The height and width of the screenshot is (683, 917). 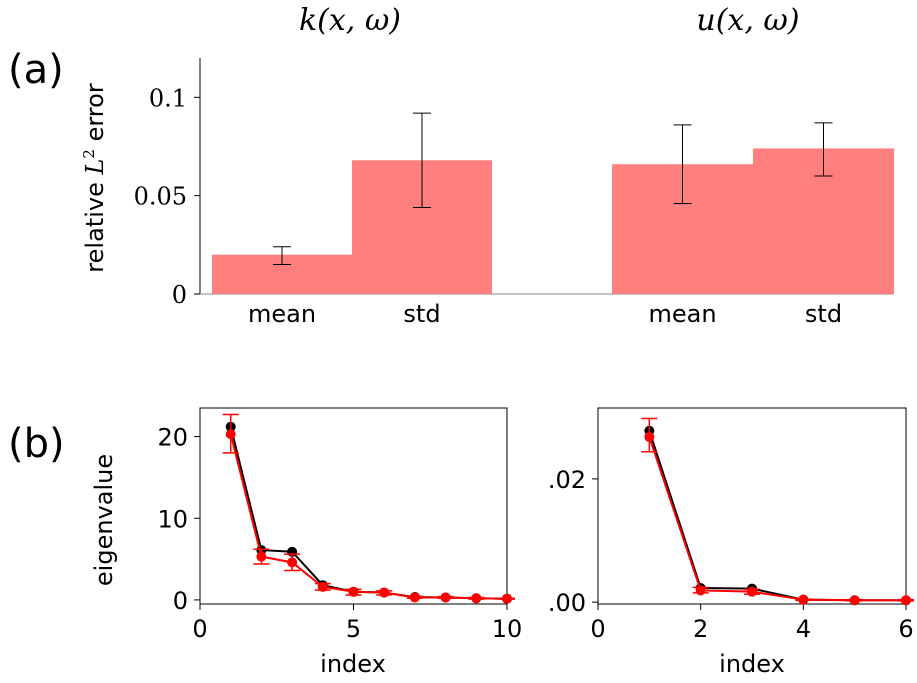 I want to click on b-k-ytick-label: 10, so click(x=172, y=519).